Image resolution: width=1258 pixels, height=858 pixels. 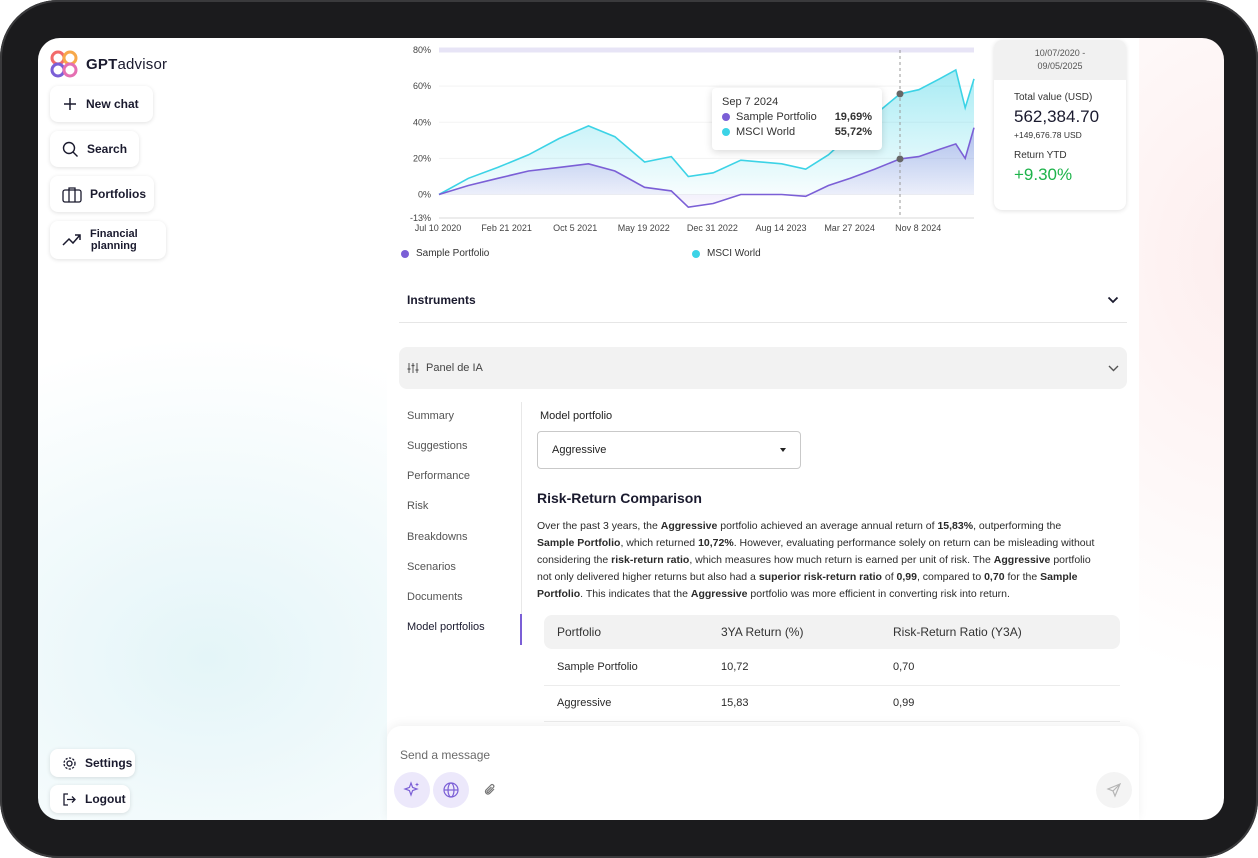 What do you see at coordinates (431, 567) in the screenshot?
I see `nav-item-scenarios: Scenarios` at bounding box center [431, 567].